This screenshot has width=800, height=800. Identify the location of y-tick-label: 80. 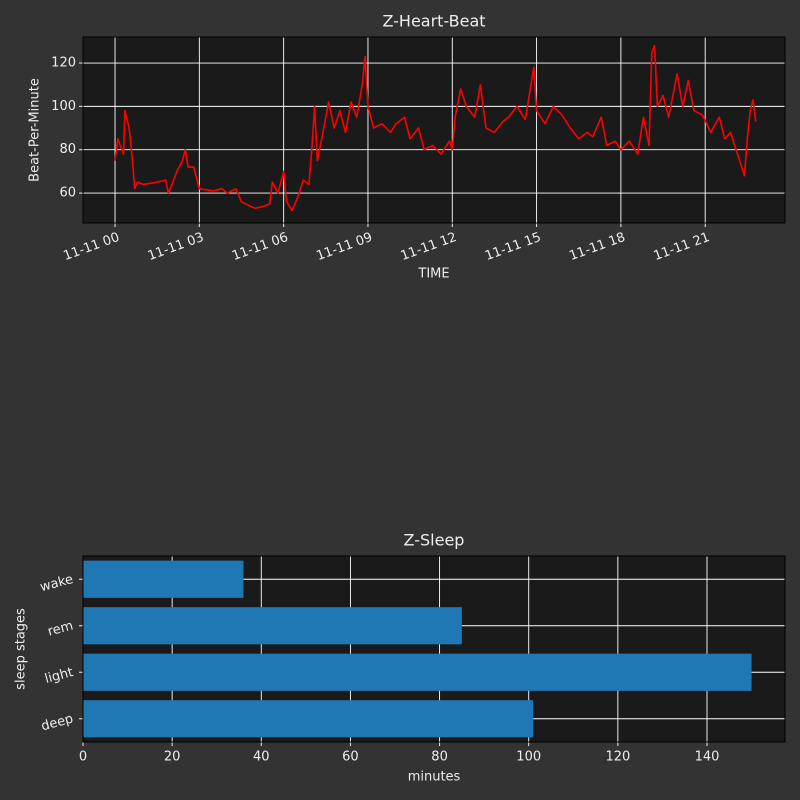
(67, 149).